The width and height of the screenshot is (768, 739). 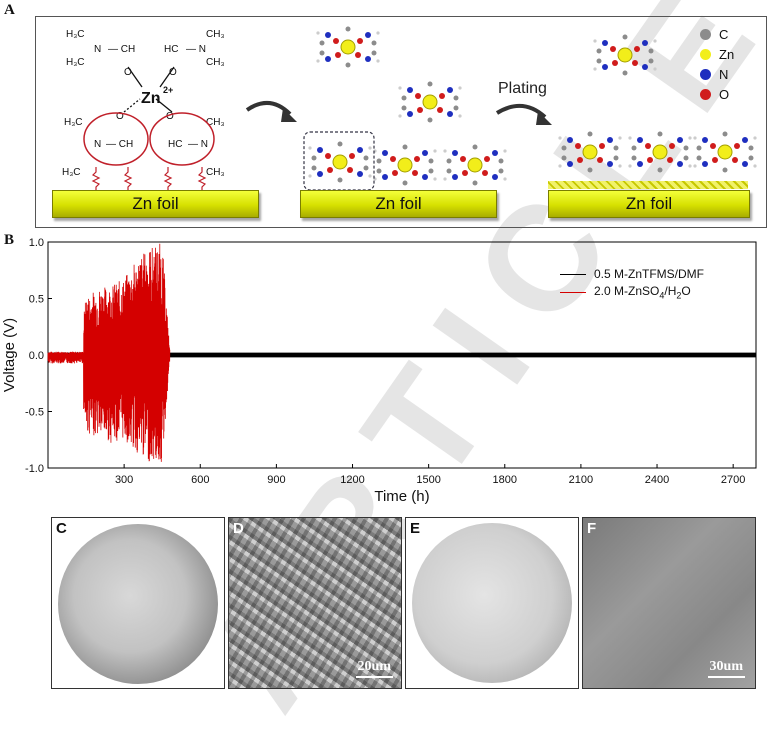 What do you see at coordinates (315, 603) in the screenshot?
I see `sem-image-d: D 20um` at bounding box center [315, 603].